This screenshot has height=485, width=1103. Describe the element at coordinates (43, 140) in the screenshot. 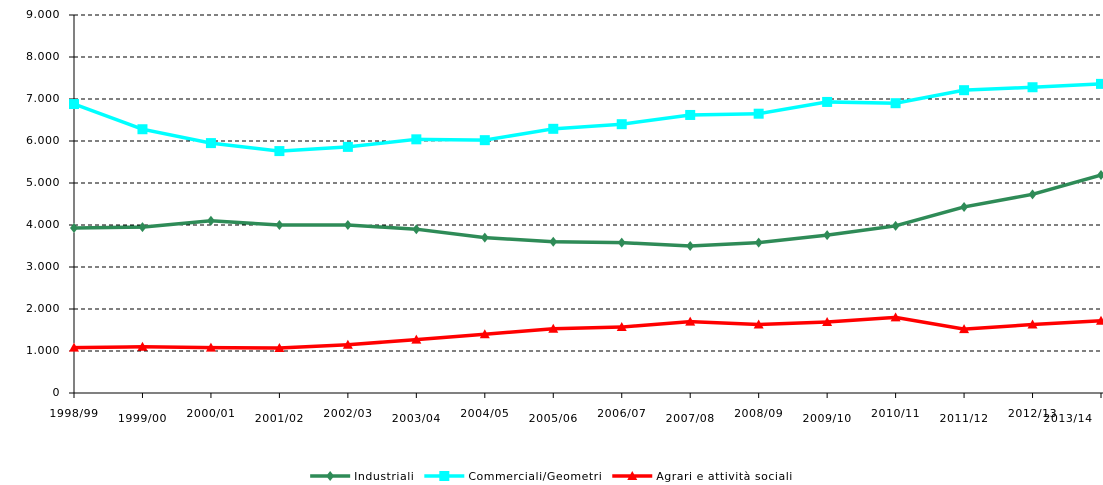

I see `y-tick-label: 6.000` at that location.